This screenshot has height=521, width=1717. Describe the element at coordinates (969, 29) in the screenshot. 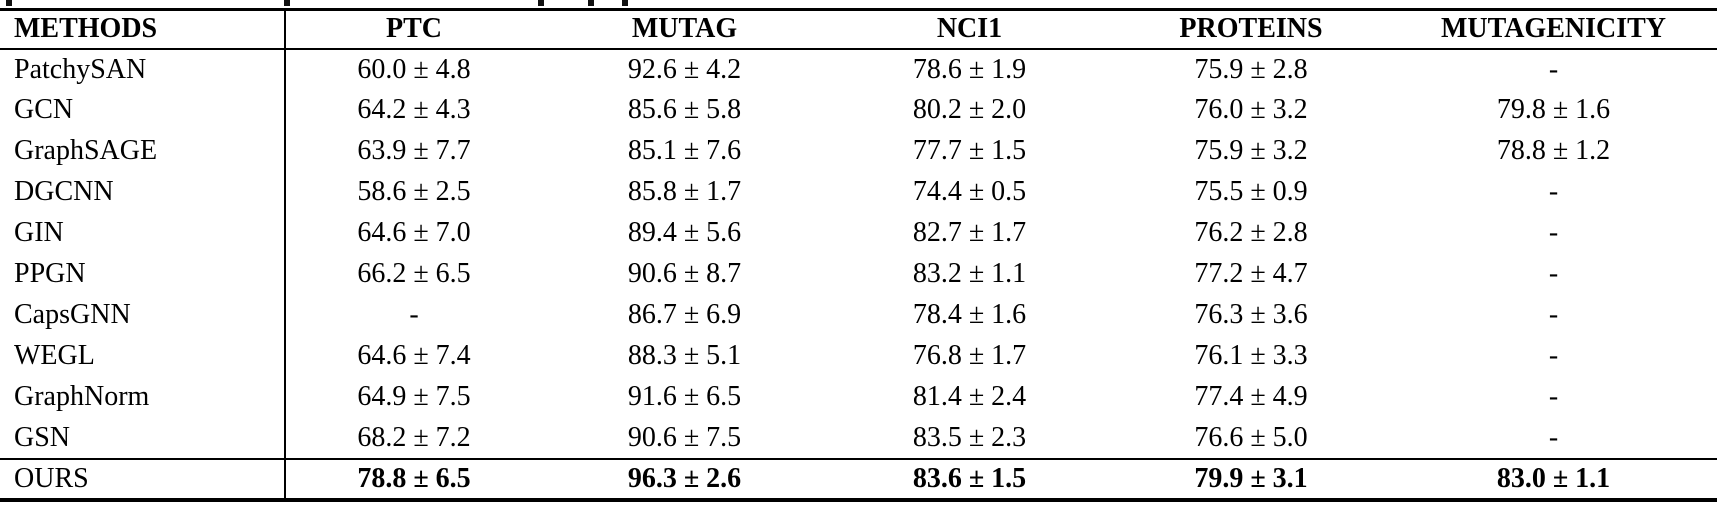

I see `column-header-nci1: NCI1` at that location.